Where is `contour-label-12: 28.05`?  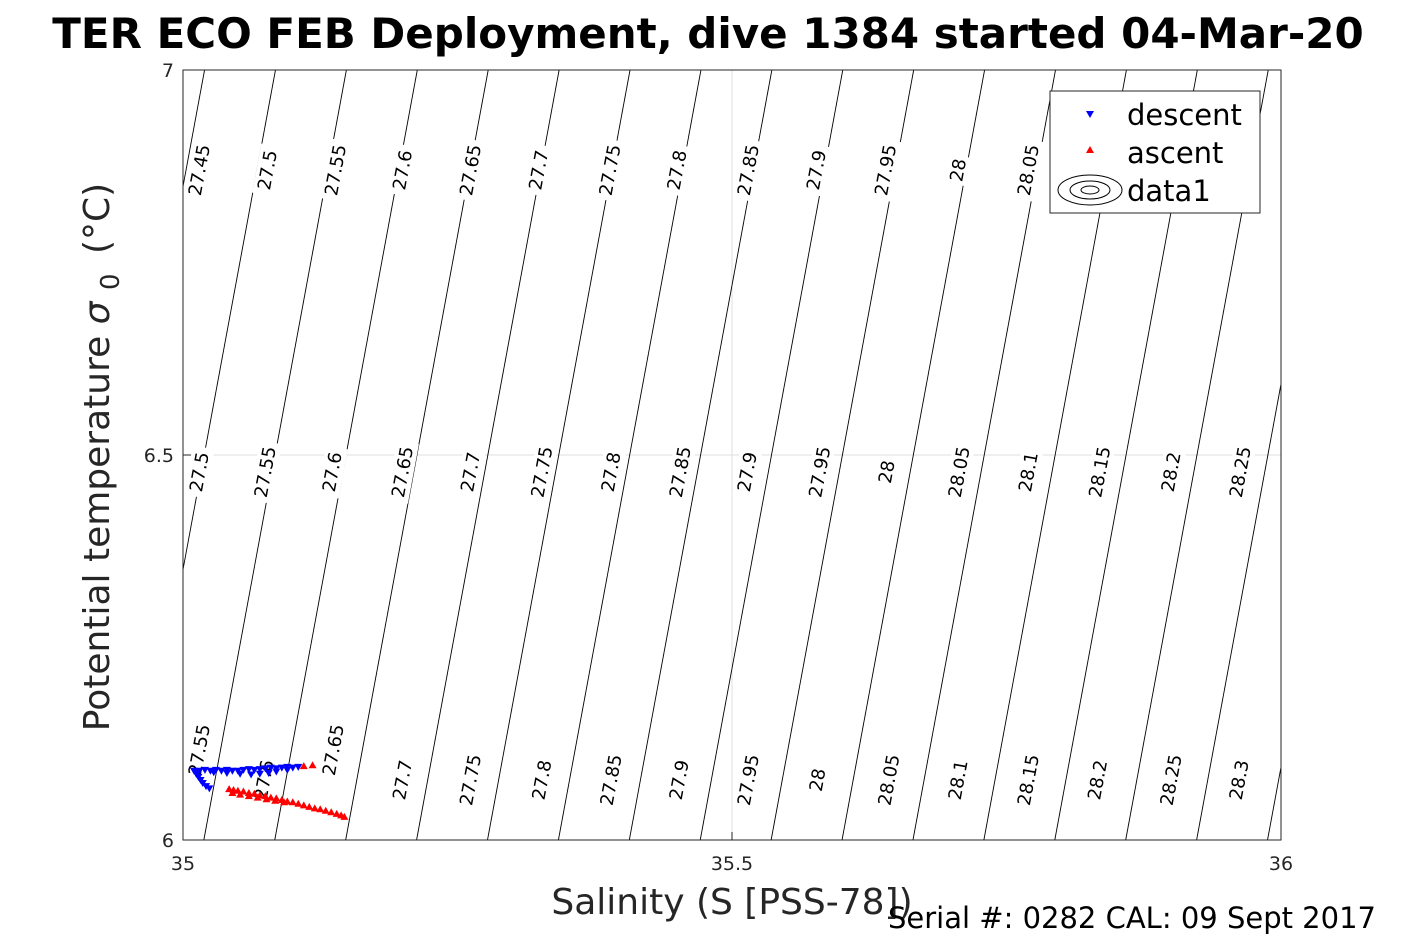
contour-label-12: 28.05 is located at coordinates (1028, 170).